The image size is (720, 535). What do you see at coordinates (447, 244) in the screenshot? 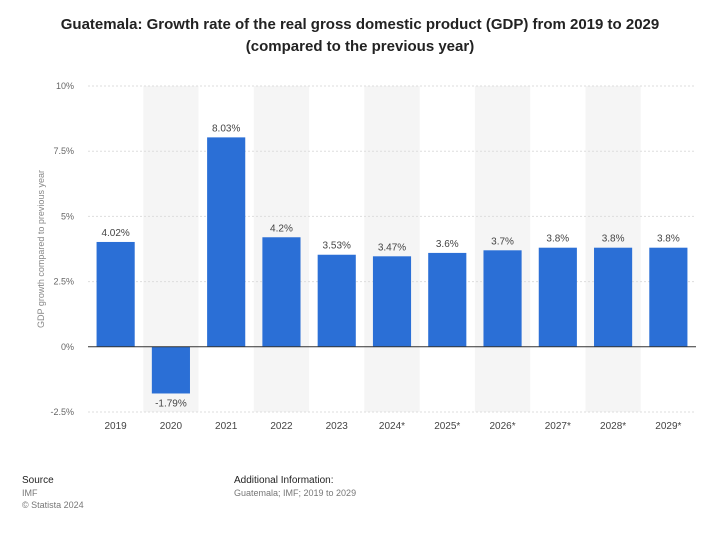
I see `data-label: 3.6%` at bounding box center [447, 244].